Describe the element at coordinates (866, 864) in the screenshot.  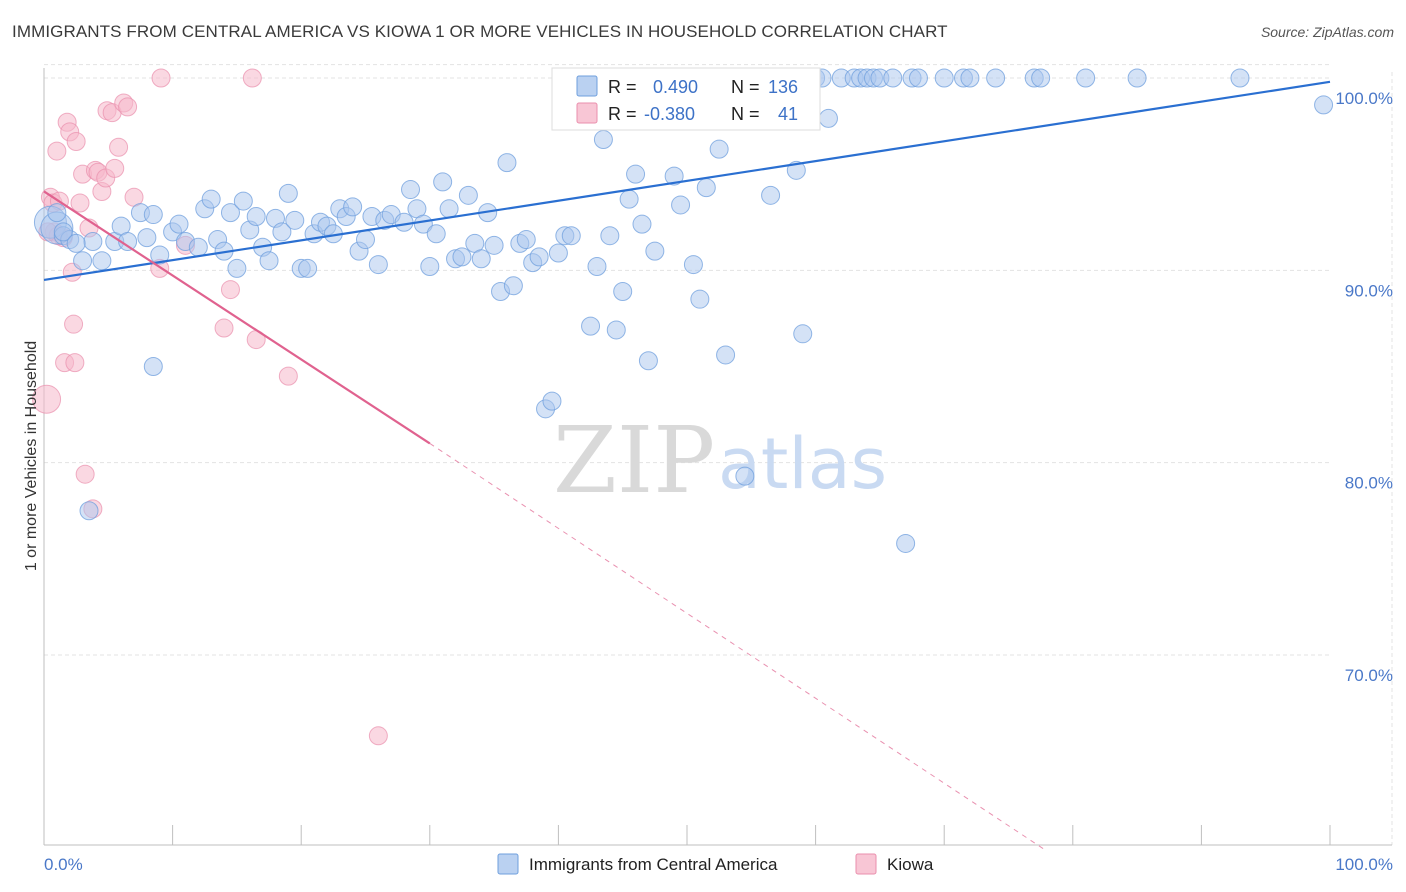
I see `legend-pink-swatch` at that location.